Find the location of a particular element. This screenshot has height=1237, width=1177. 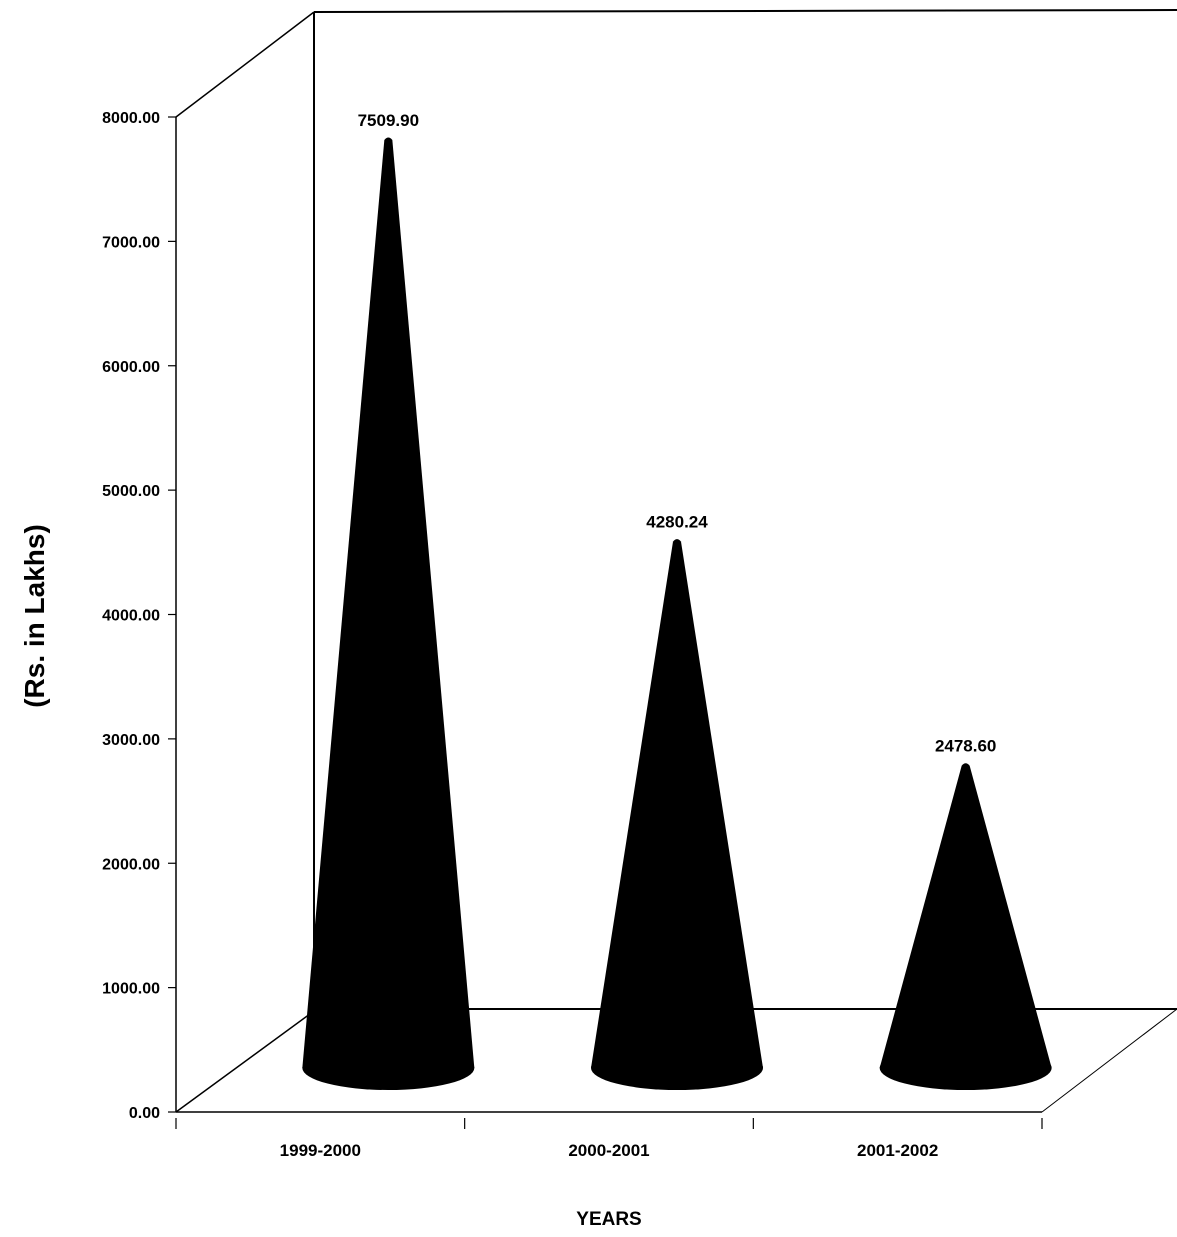

data-label: 4280.24 is located at coordinates (677, 522).